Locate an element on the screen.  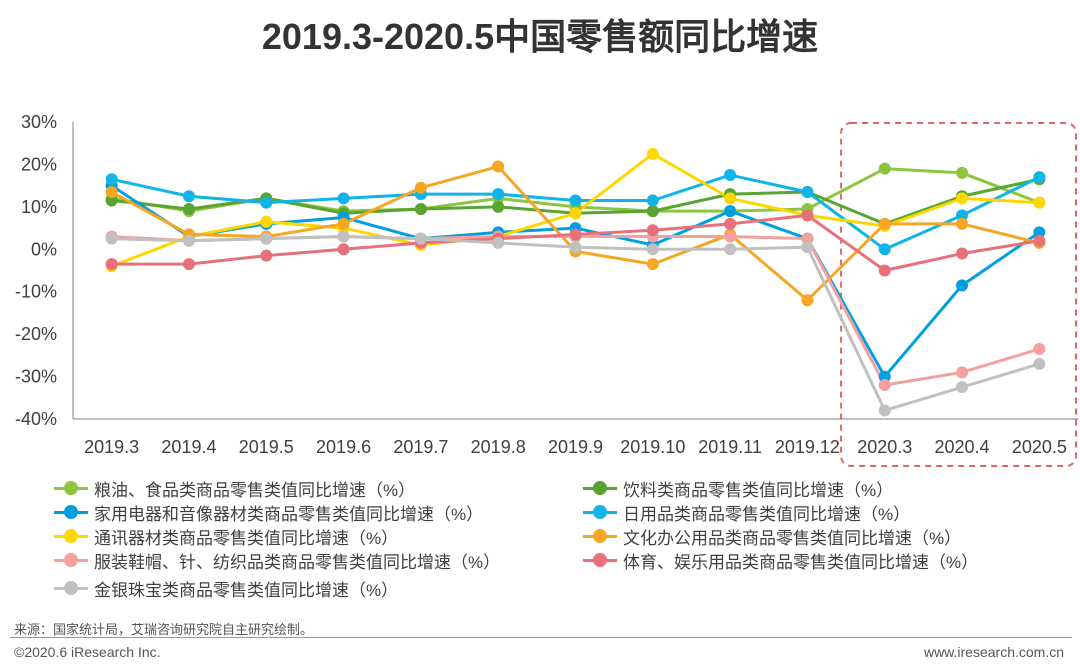
x-tick-label: 2019.4 is located at coordinates (188, 447).